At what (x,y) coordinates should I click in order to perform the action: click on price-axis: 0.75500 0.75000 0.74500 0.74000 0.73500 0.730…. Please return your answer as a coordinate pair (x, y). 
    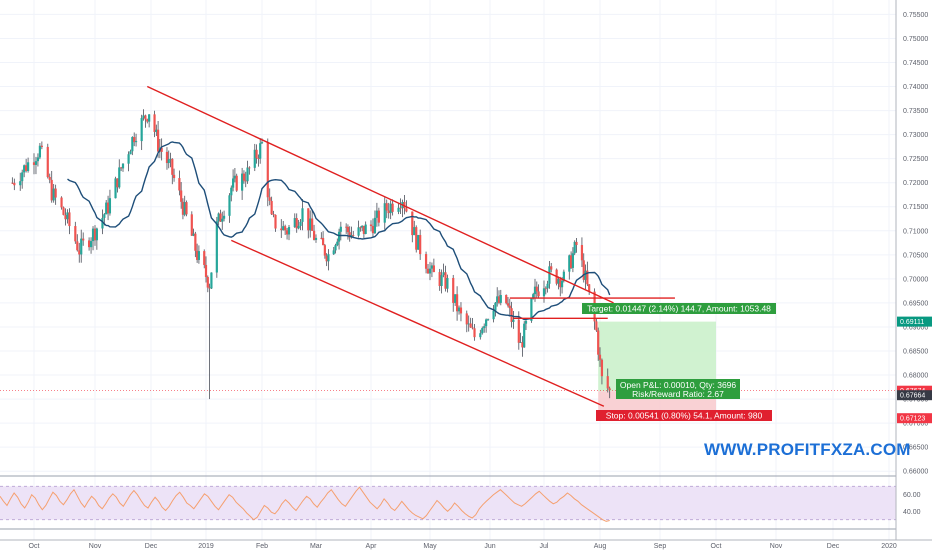
    Looking at the image, I should click on (913, 270).